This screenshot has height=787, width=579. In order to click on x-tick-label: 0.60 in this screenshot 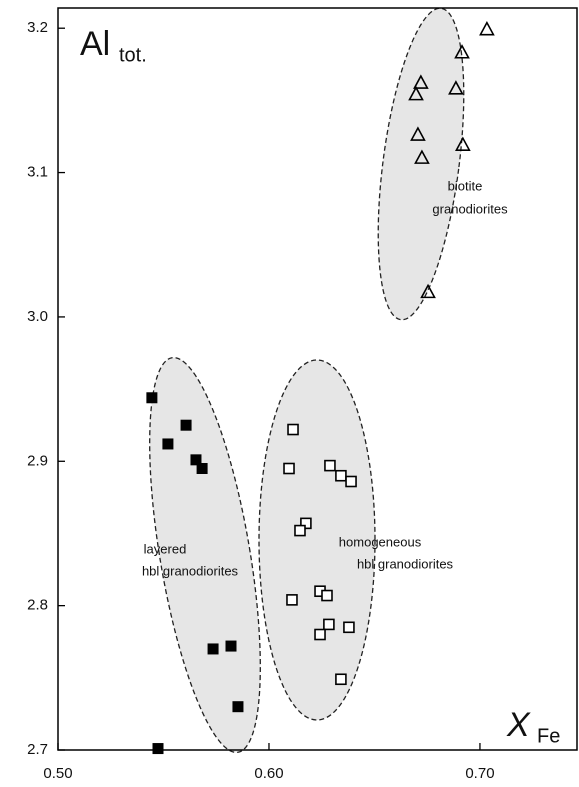, I will do `click(268, 773)`.